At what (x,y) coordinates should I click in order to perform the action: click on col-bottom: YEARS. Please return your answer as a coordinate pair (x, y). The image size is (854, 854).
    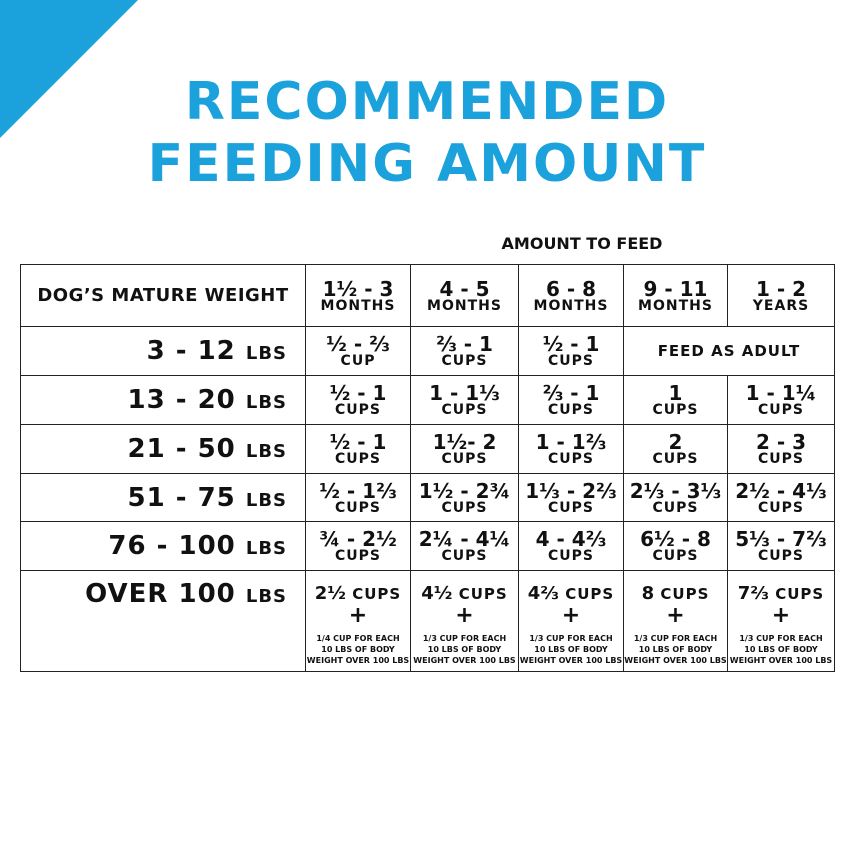
    Looking at the image, I should click on (781, 305).